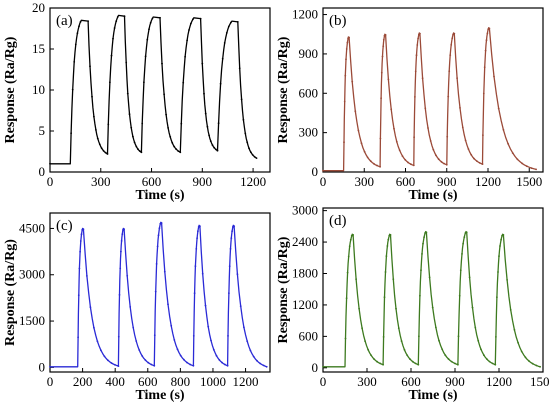  Describe the element at coordinates (101, 181) in the screenshot. I see `x-tick-label: 300` at that location.